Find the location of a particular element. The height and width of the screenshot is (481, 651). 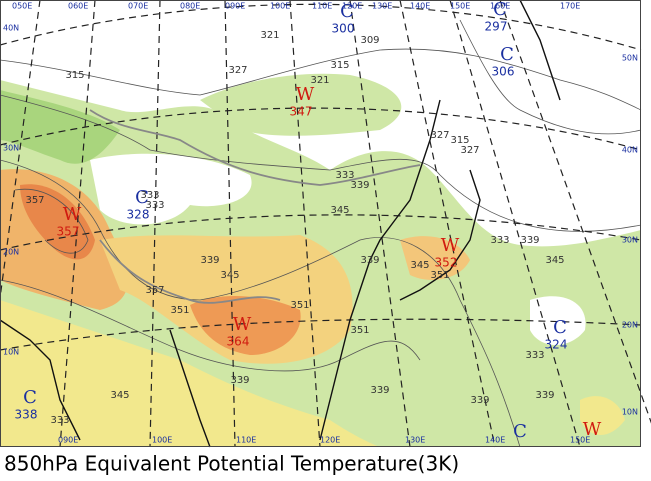

center-value: 352 is located at coordinates (446, 263).